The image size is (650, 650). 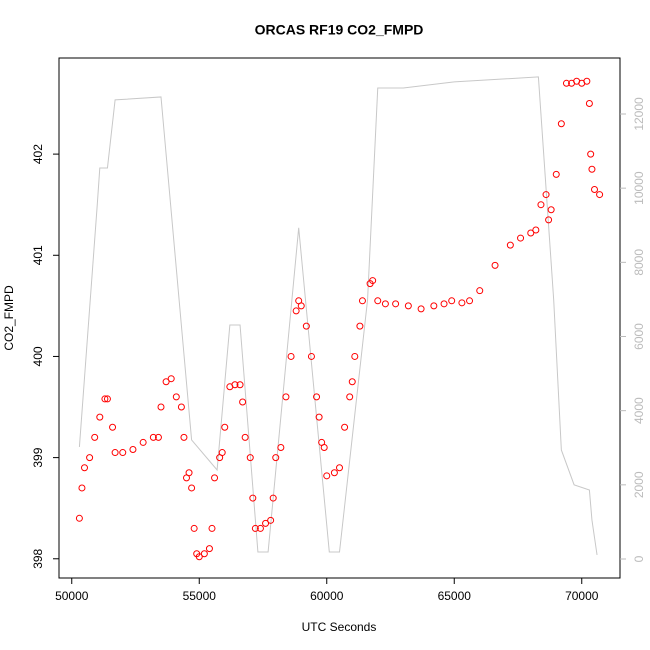 What do you see at coordinates (72, 596) in the screenshot?
I see `x-tick-label: 50000` at bounding box center [72, 596].